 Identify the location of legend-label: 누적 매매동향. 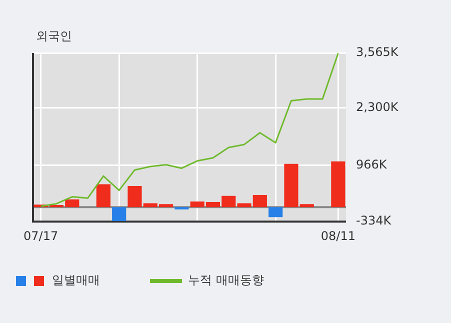
(226, 280).